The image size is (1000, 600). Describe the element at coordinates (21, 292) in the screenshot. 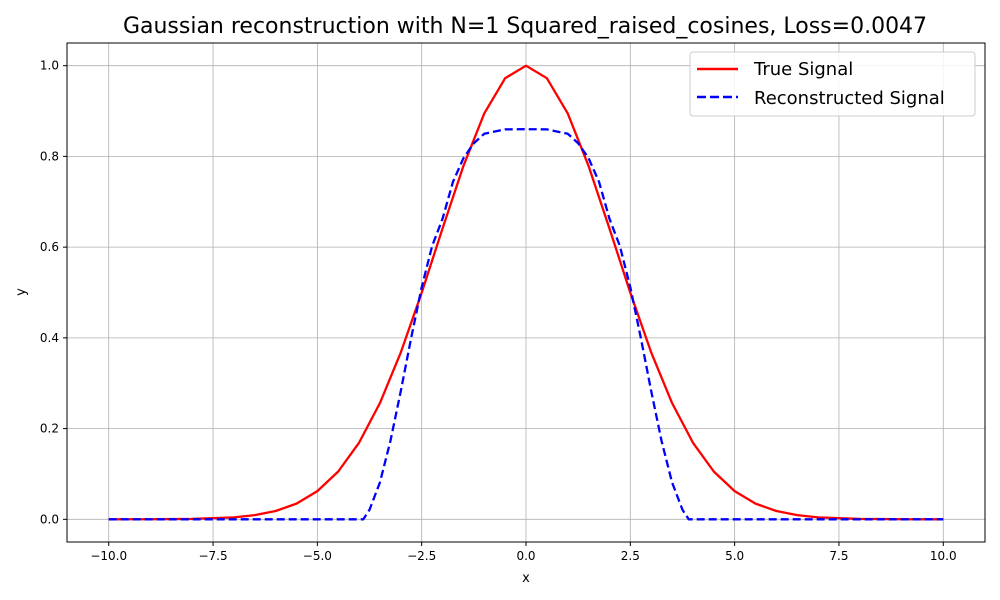

I see `y-axis-label: y` at that location.